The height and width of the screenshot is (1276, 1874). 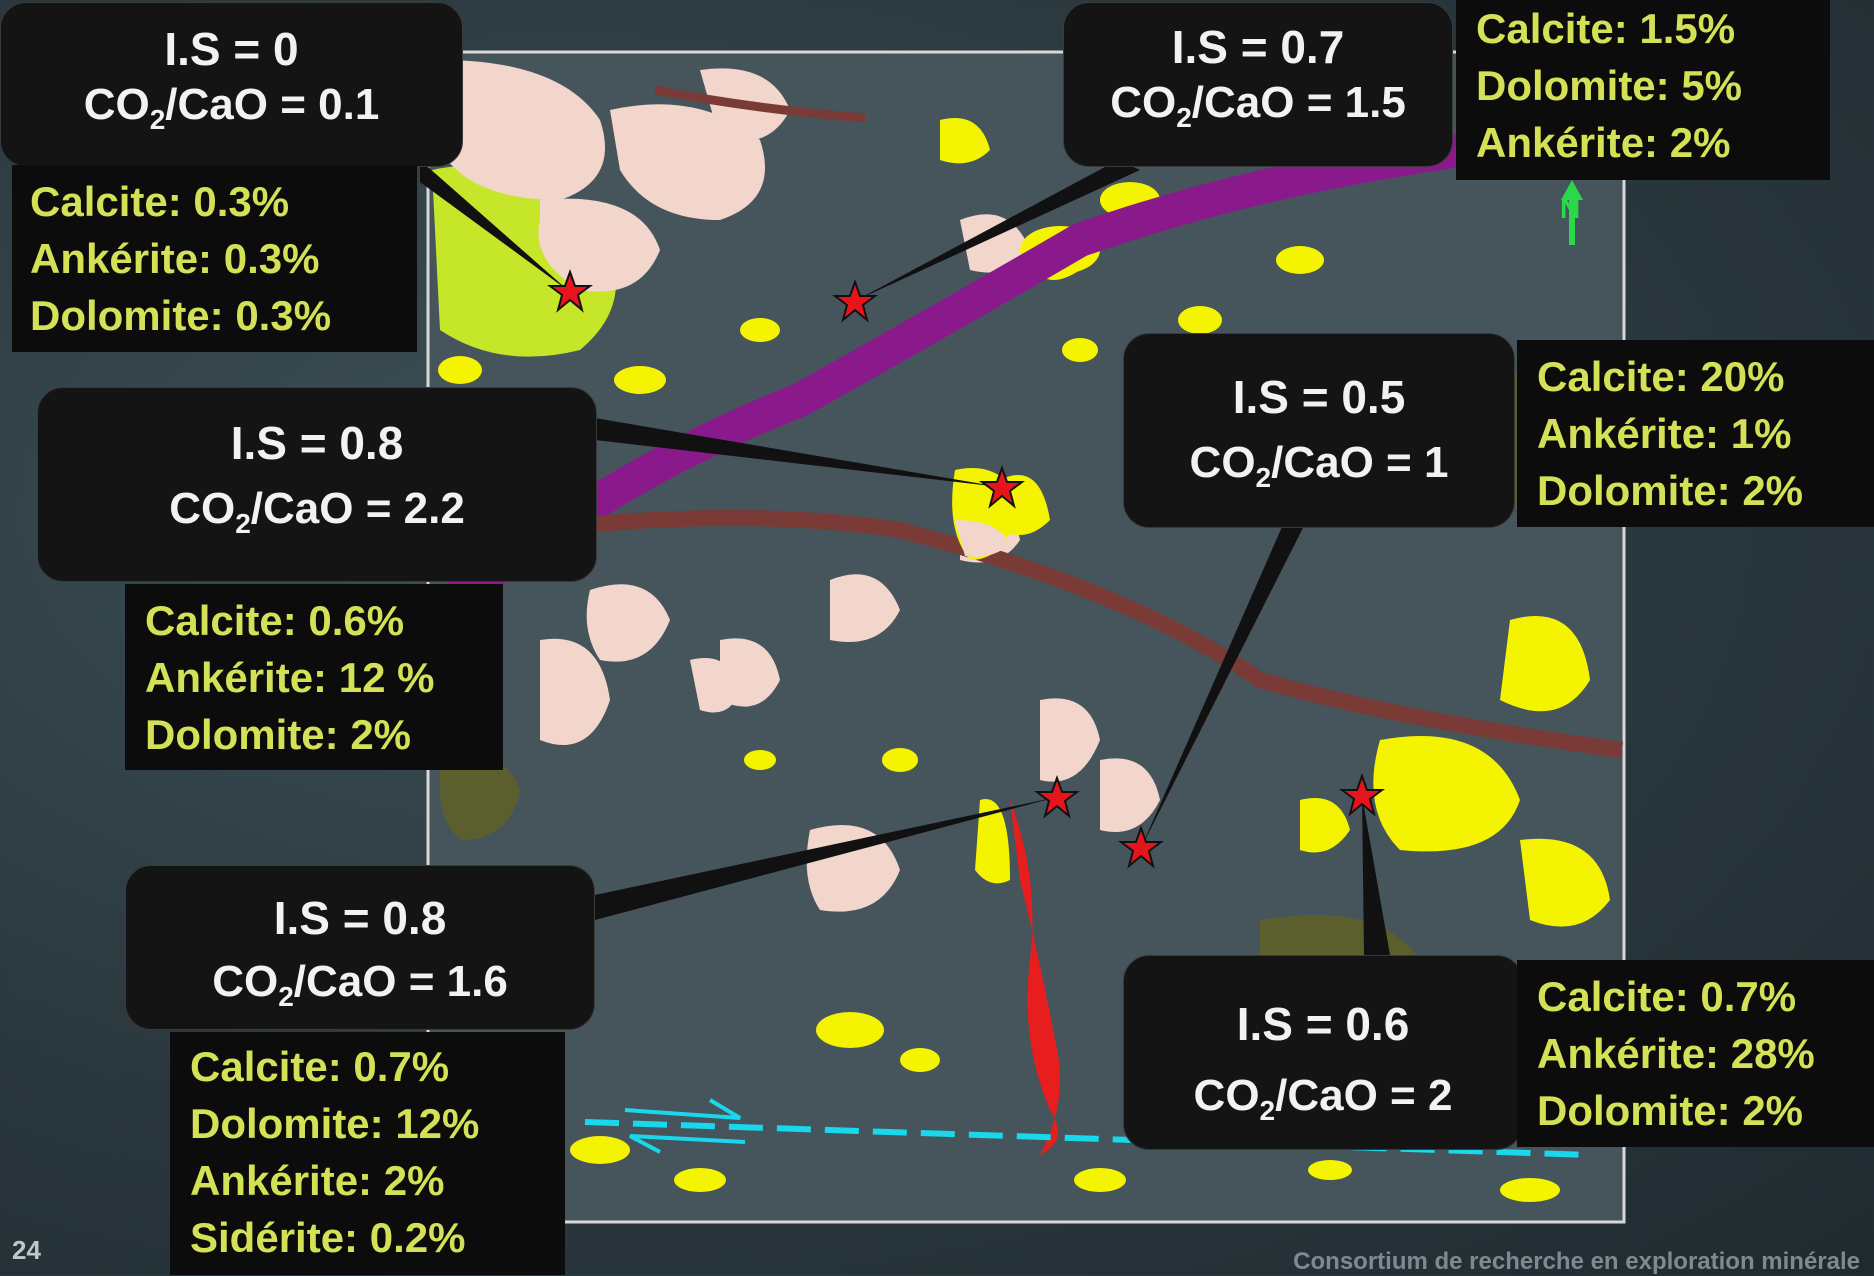 I want to click on mineral-line: Sidérite: 0.2%, so click(x=328, y=1237).